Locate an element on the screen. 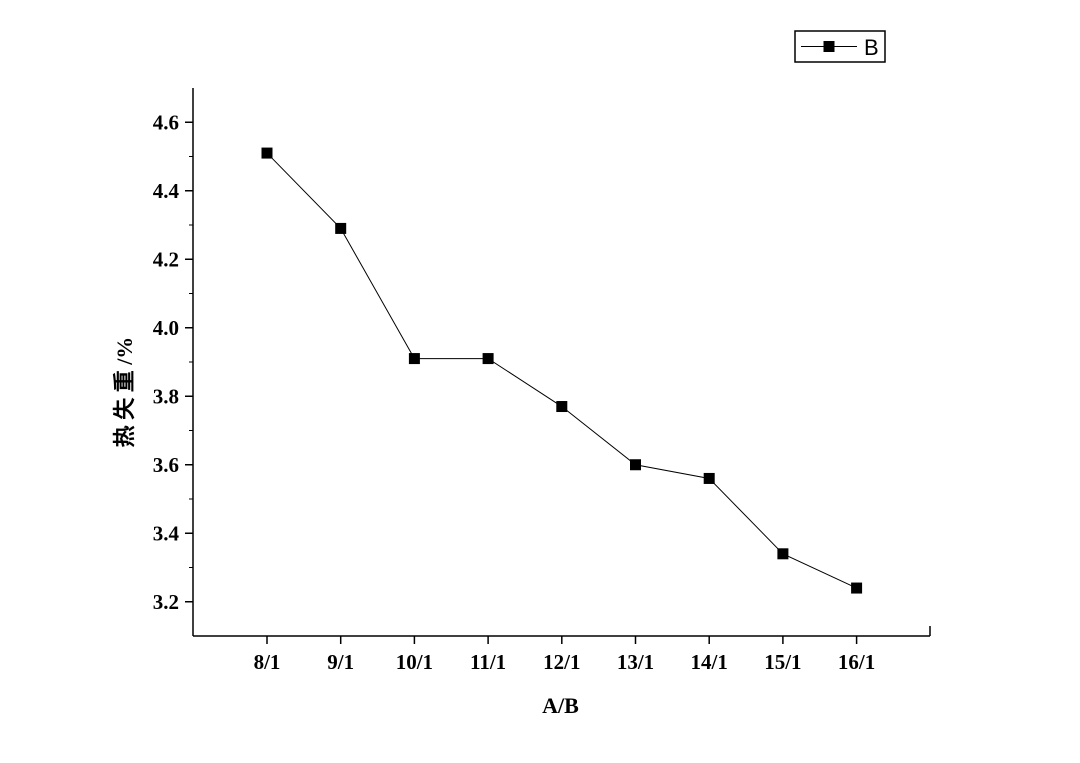 Image resolution: width=1080 pixels, height=763 pixels. x-tick-label: 14/1 is located at coordinates (709, 662).